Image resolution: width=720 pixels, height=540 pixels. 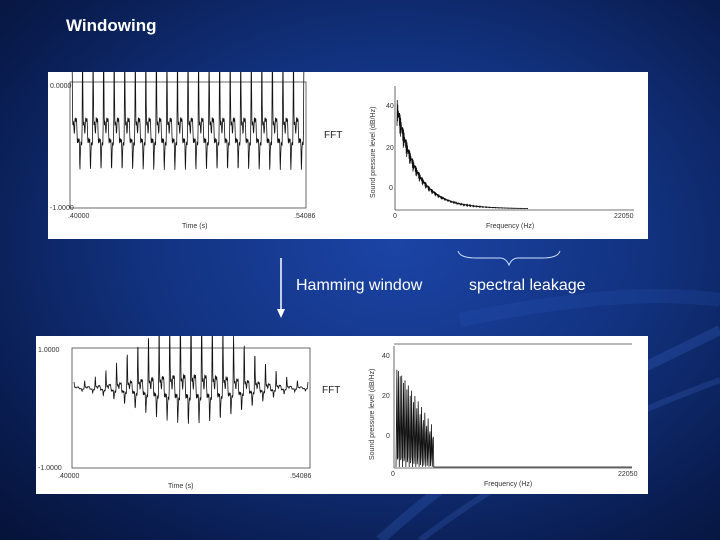 I want to click on top-waveform, so click(x=188, y=121).